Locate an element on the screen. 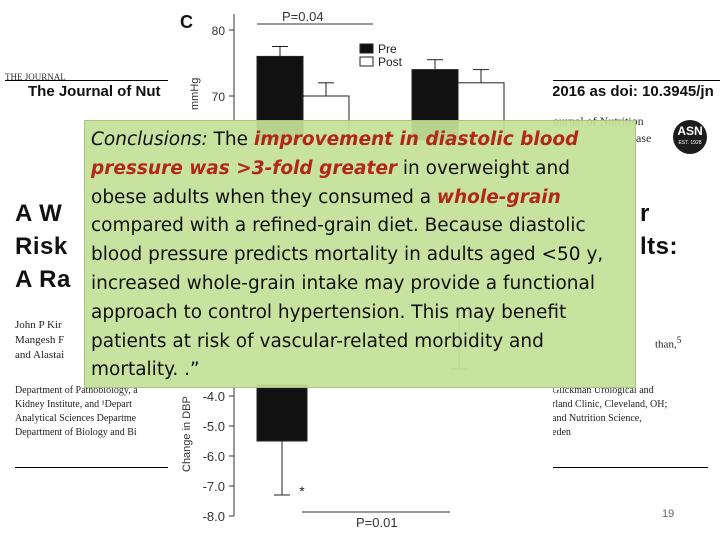 This screenshot has width=720, height=540. authors-line-2: Mangesh F is located at coordinates (40, 340).